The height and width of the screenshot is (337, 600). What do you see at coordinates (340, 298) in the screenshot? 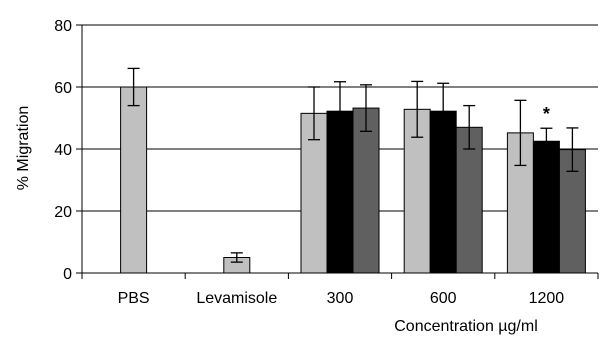
I see `x-tick-label: 300` at bounding box center [340, 298].